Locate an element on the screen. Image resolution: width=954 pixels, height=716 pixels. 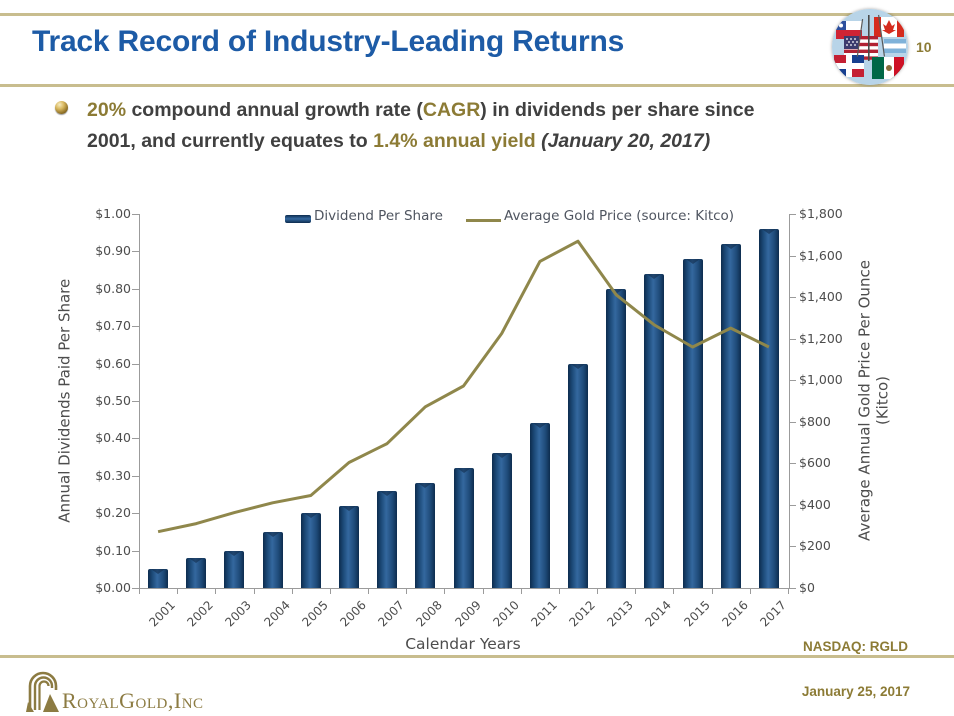
left-axis-tick-label: $0.90 is located at coordinates (113, 251).